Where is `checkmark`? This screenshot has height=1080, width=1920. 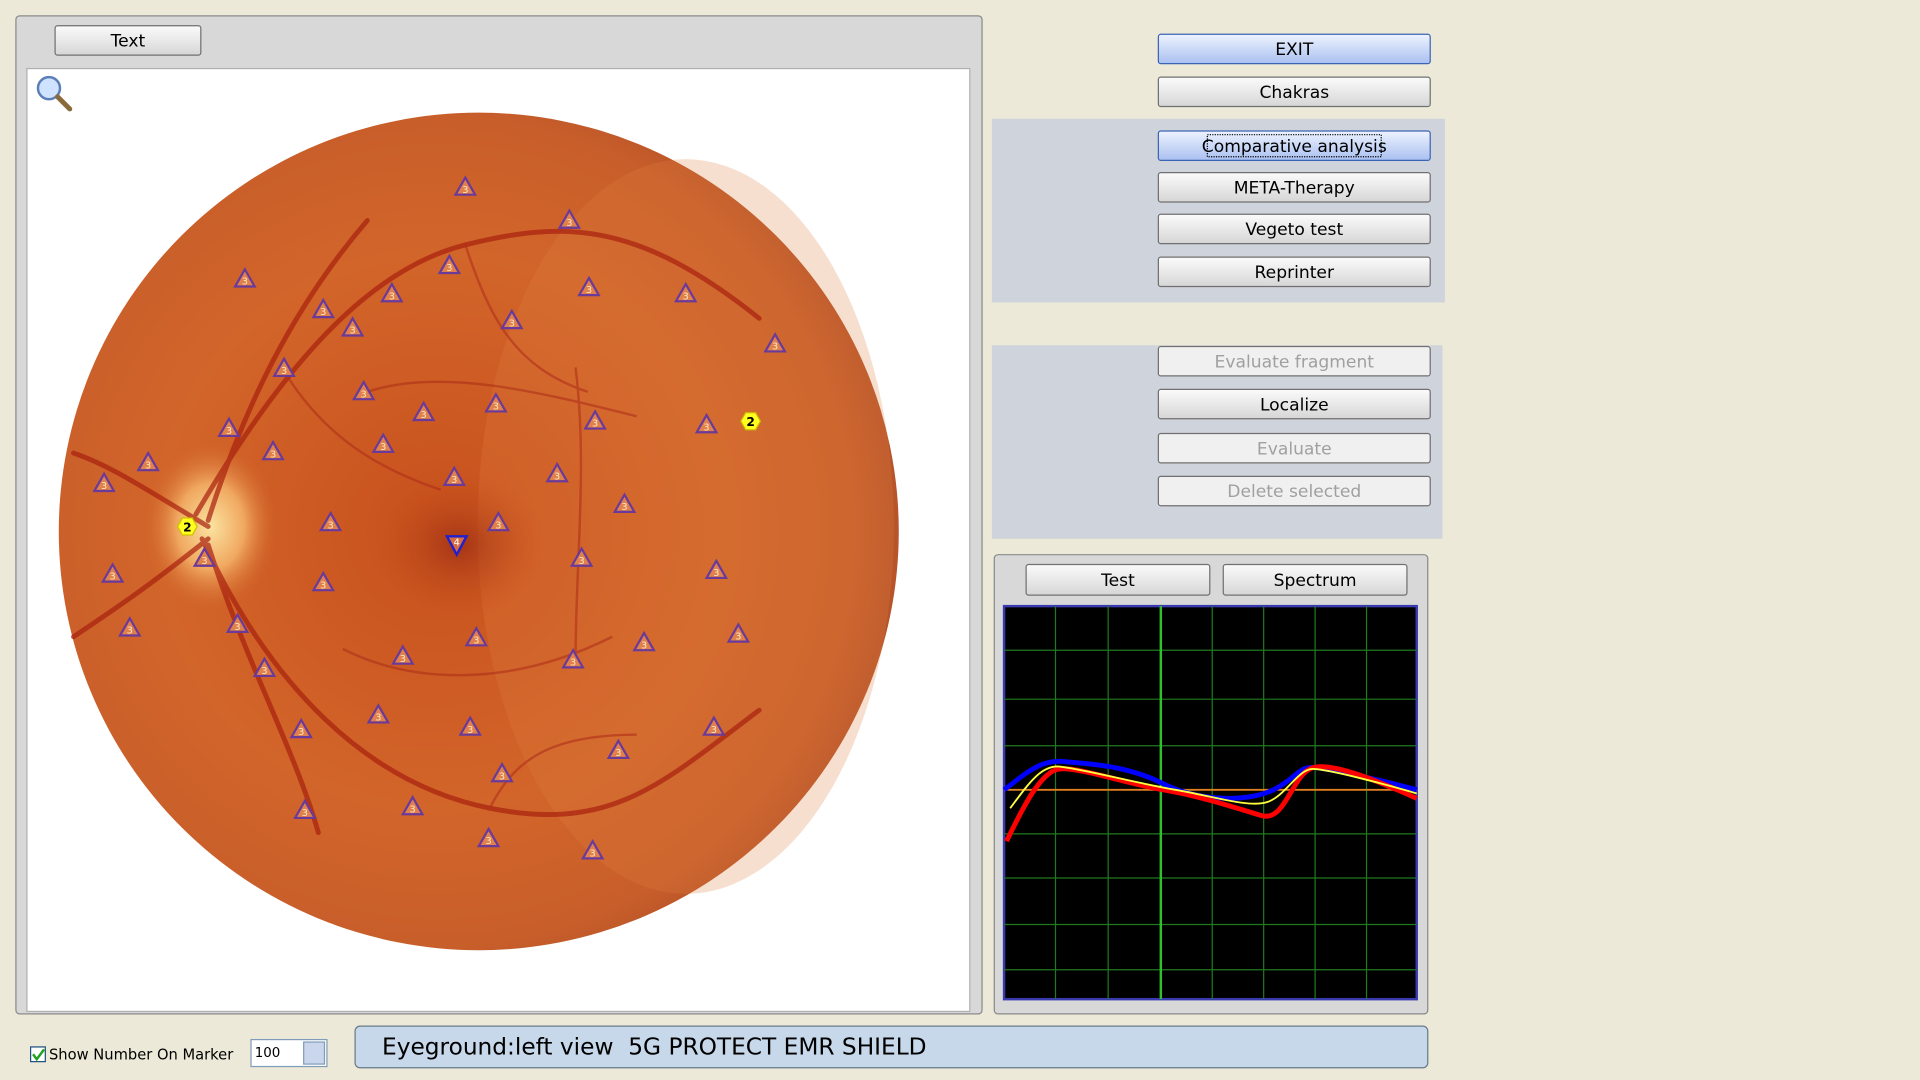 checkmark is located at coordinates (39, 1055).